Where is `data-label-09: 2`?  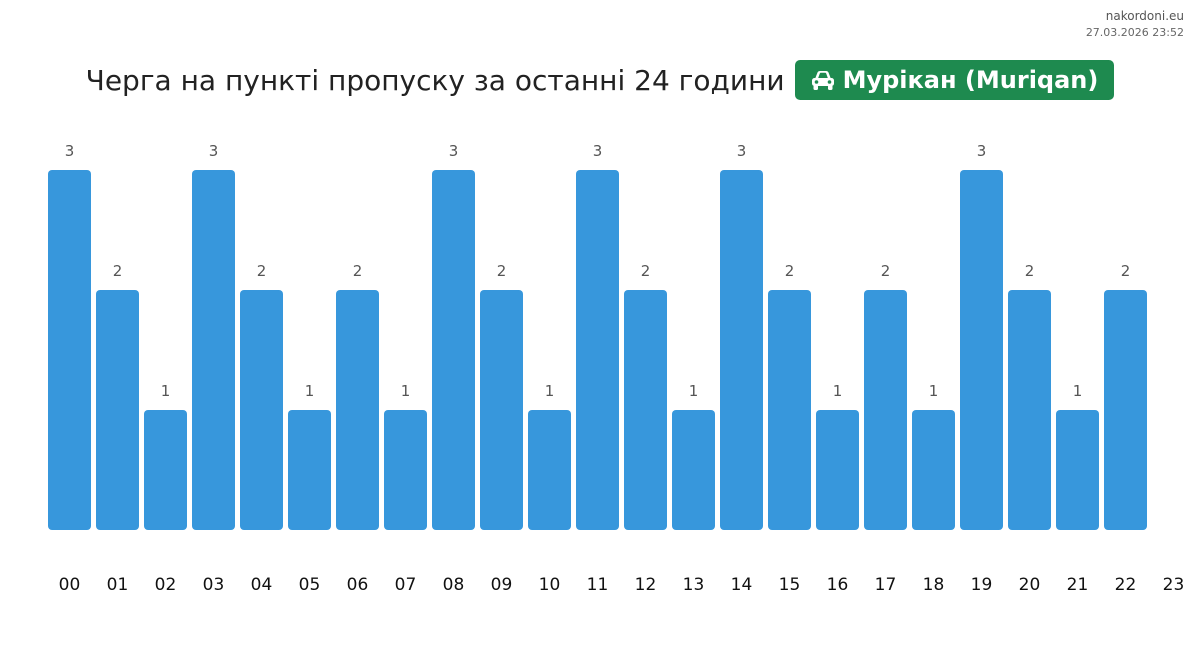
data-label-09: 2 is located at coordinates (502, 271).